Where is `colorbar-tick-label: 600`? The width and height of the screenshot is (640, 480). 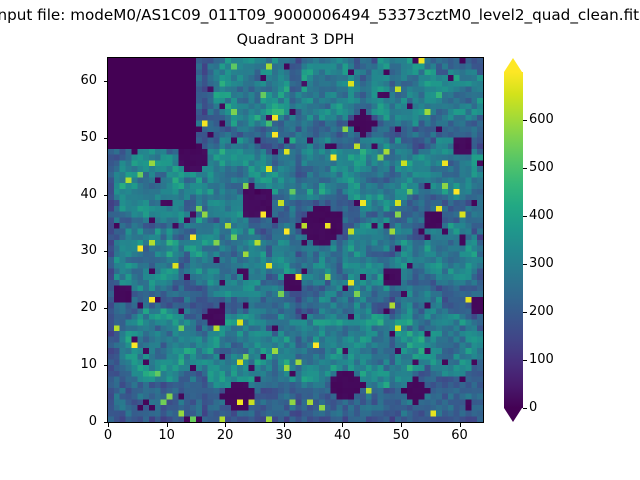
colorbar-tick-label: 600 is located at coordinates (541, 119).